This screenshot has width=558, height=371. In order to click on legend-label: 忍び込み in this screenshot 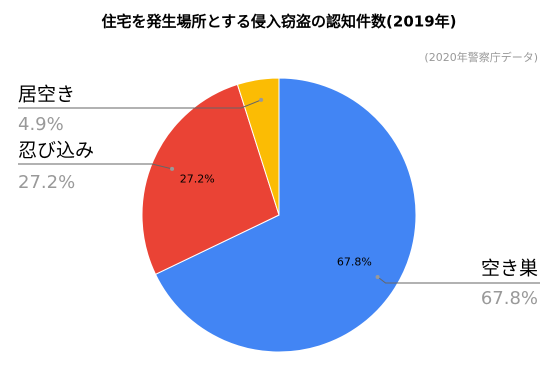, I will do `click(56, 151)`.